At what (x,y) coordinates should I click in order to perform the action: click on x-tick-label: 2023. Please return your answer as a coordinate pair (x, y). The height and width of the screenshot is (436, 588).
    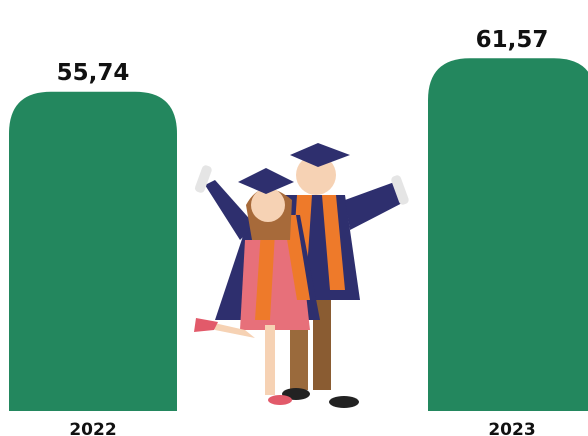
    Looking at the image, I should click on (511, 428).